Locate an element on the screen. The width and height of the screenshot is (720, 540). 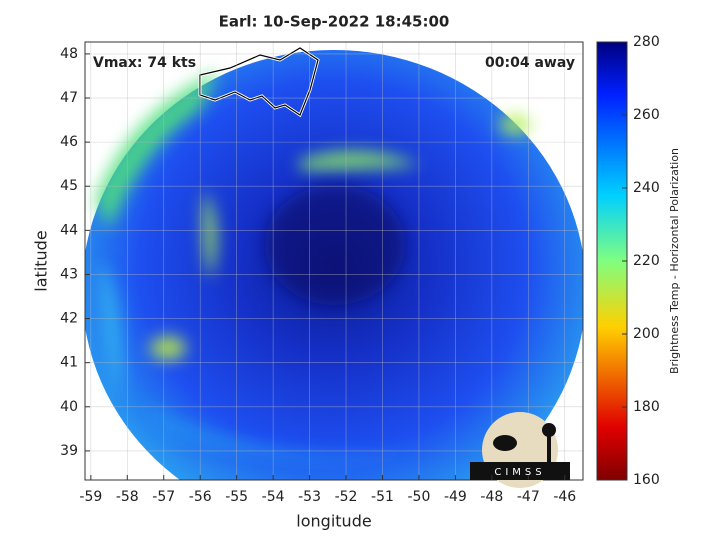
x-tick-label: -48 is located at coordinates (491, 497).